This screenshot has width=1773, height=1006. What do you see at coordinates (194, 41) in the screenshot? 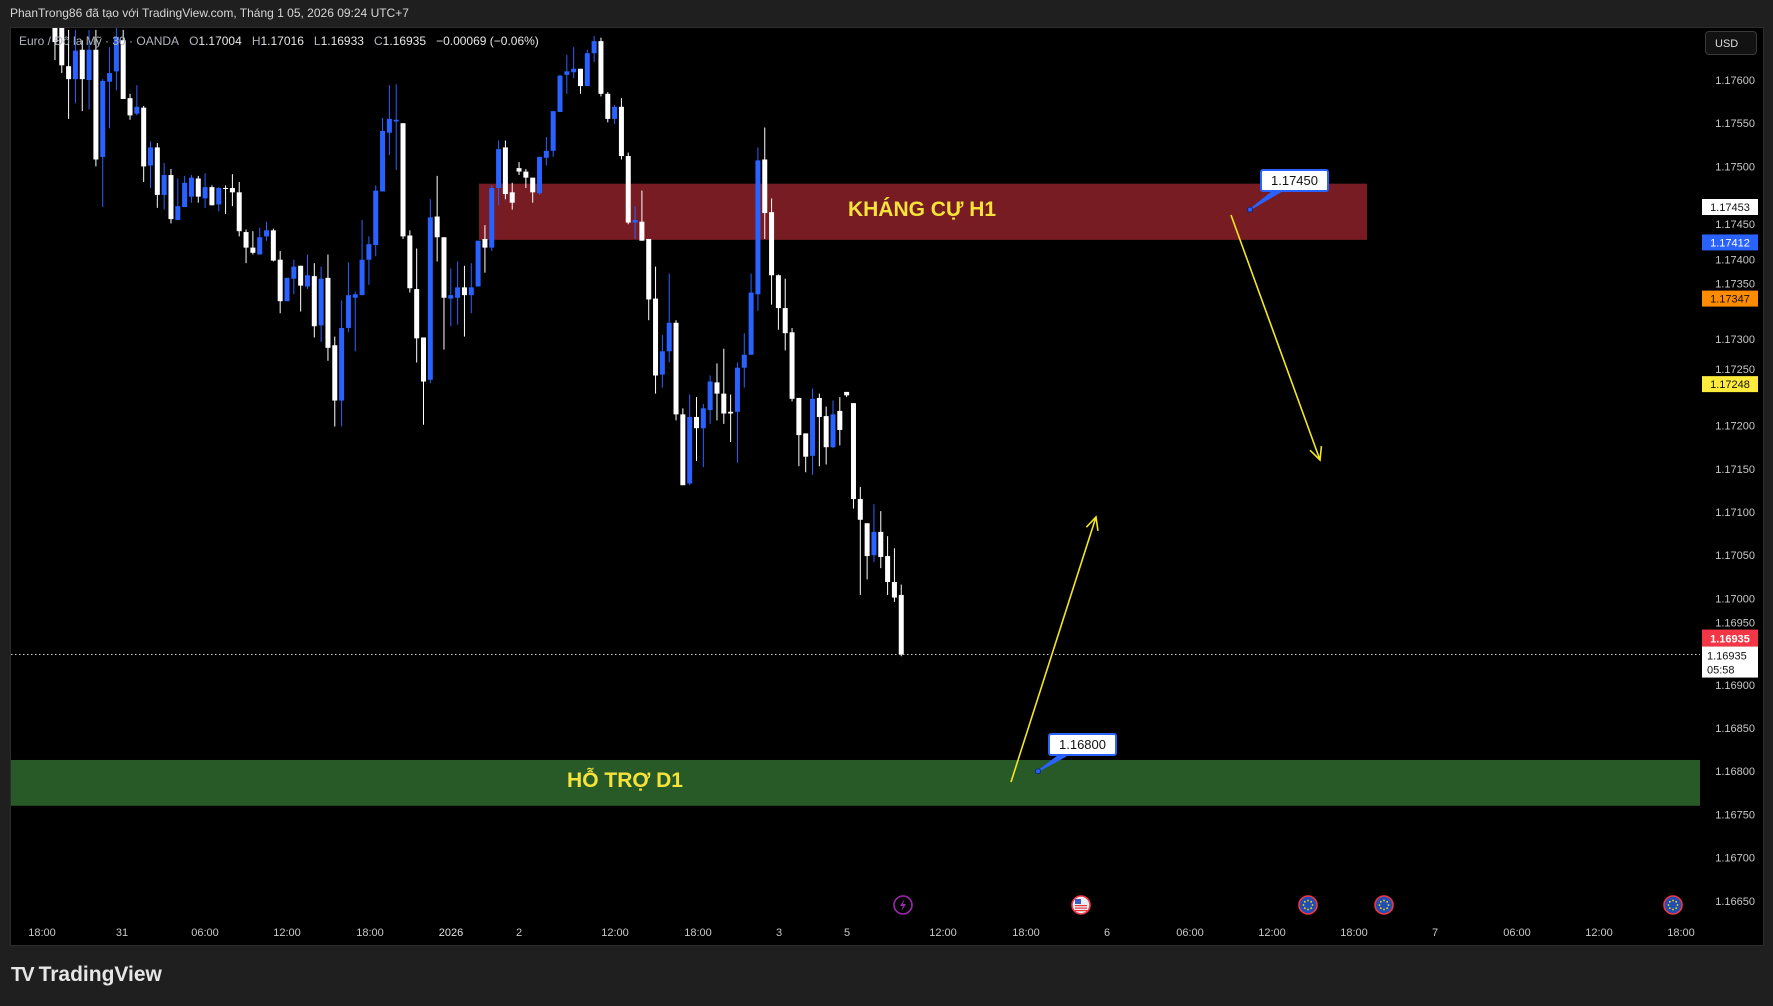
I see `open-label: O` at bounding box center [194, 41].